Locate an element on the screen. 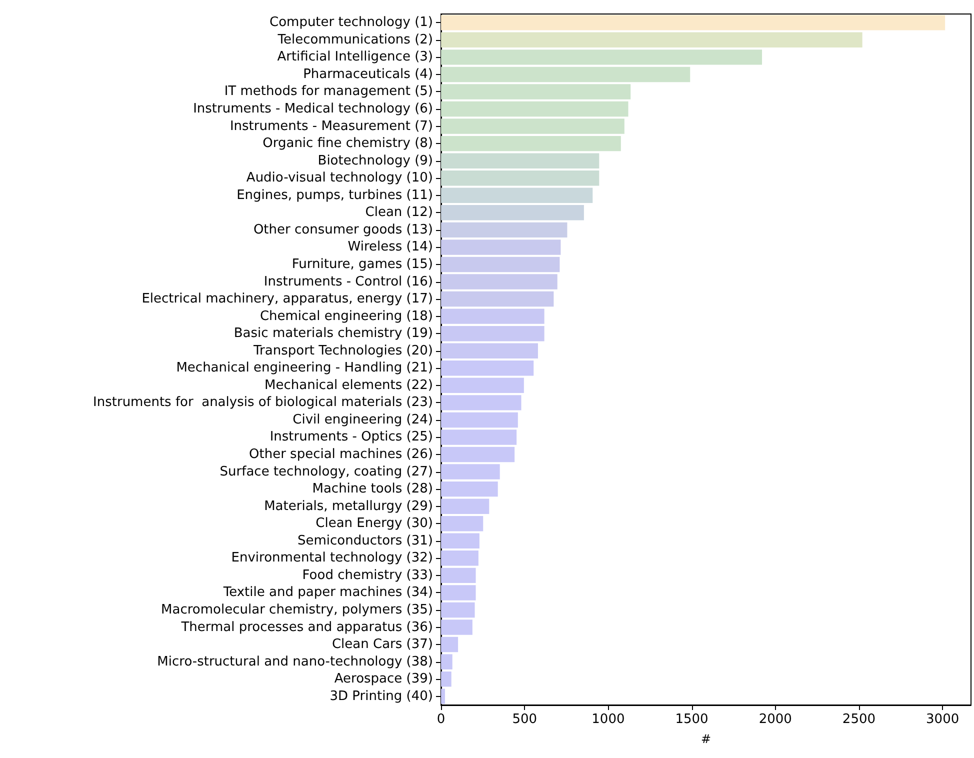  y-tick-label: Materials, metallurgy (29) is located at coordinates (348, 506).